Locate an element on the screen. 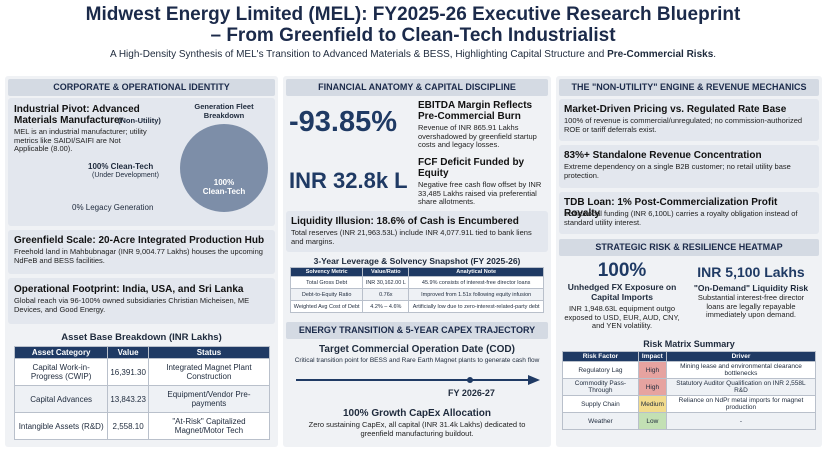  capex-title: 100% Growth CapEx Allocation is located at coordinates (417, 413).